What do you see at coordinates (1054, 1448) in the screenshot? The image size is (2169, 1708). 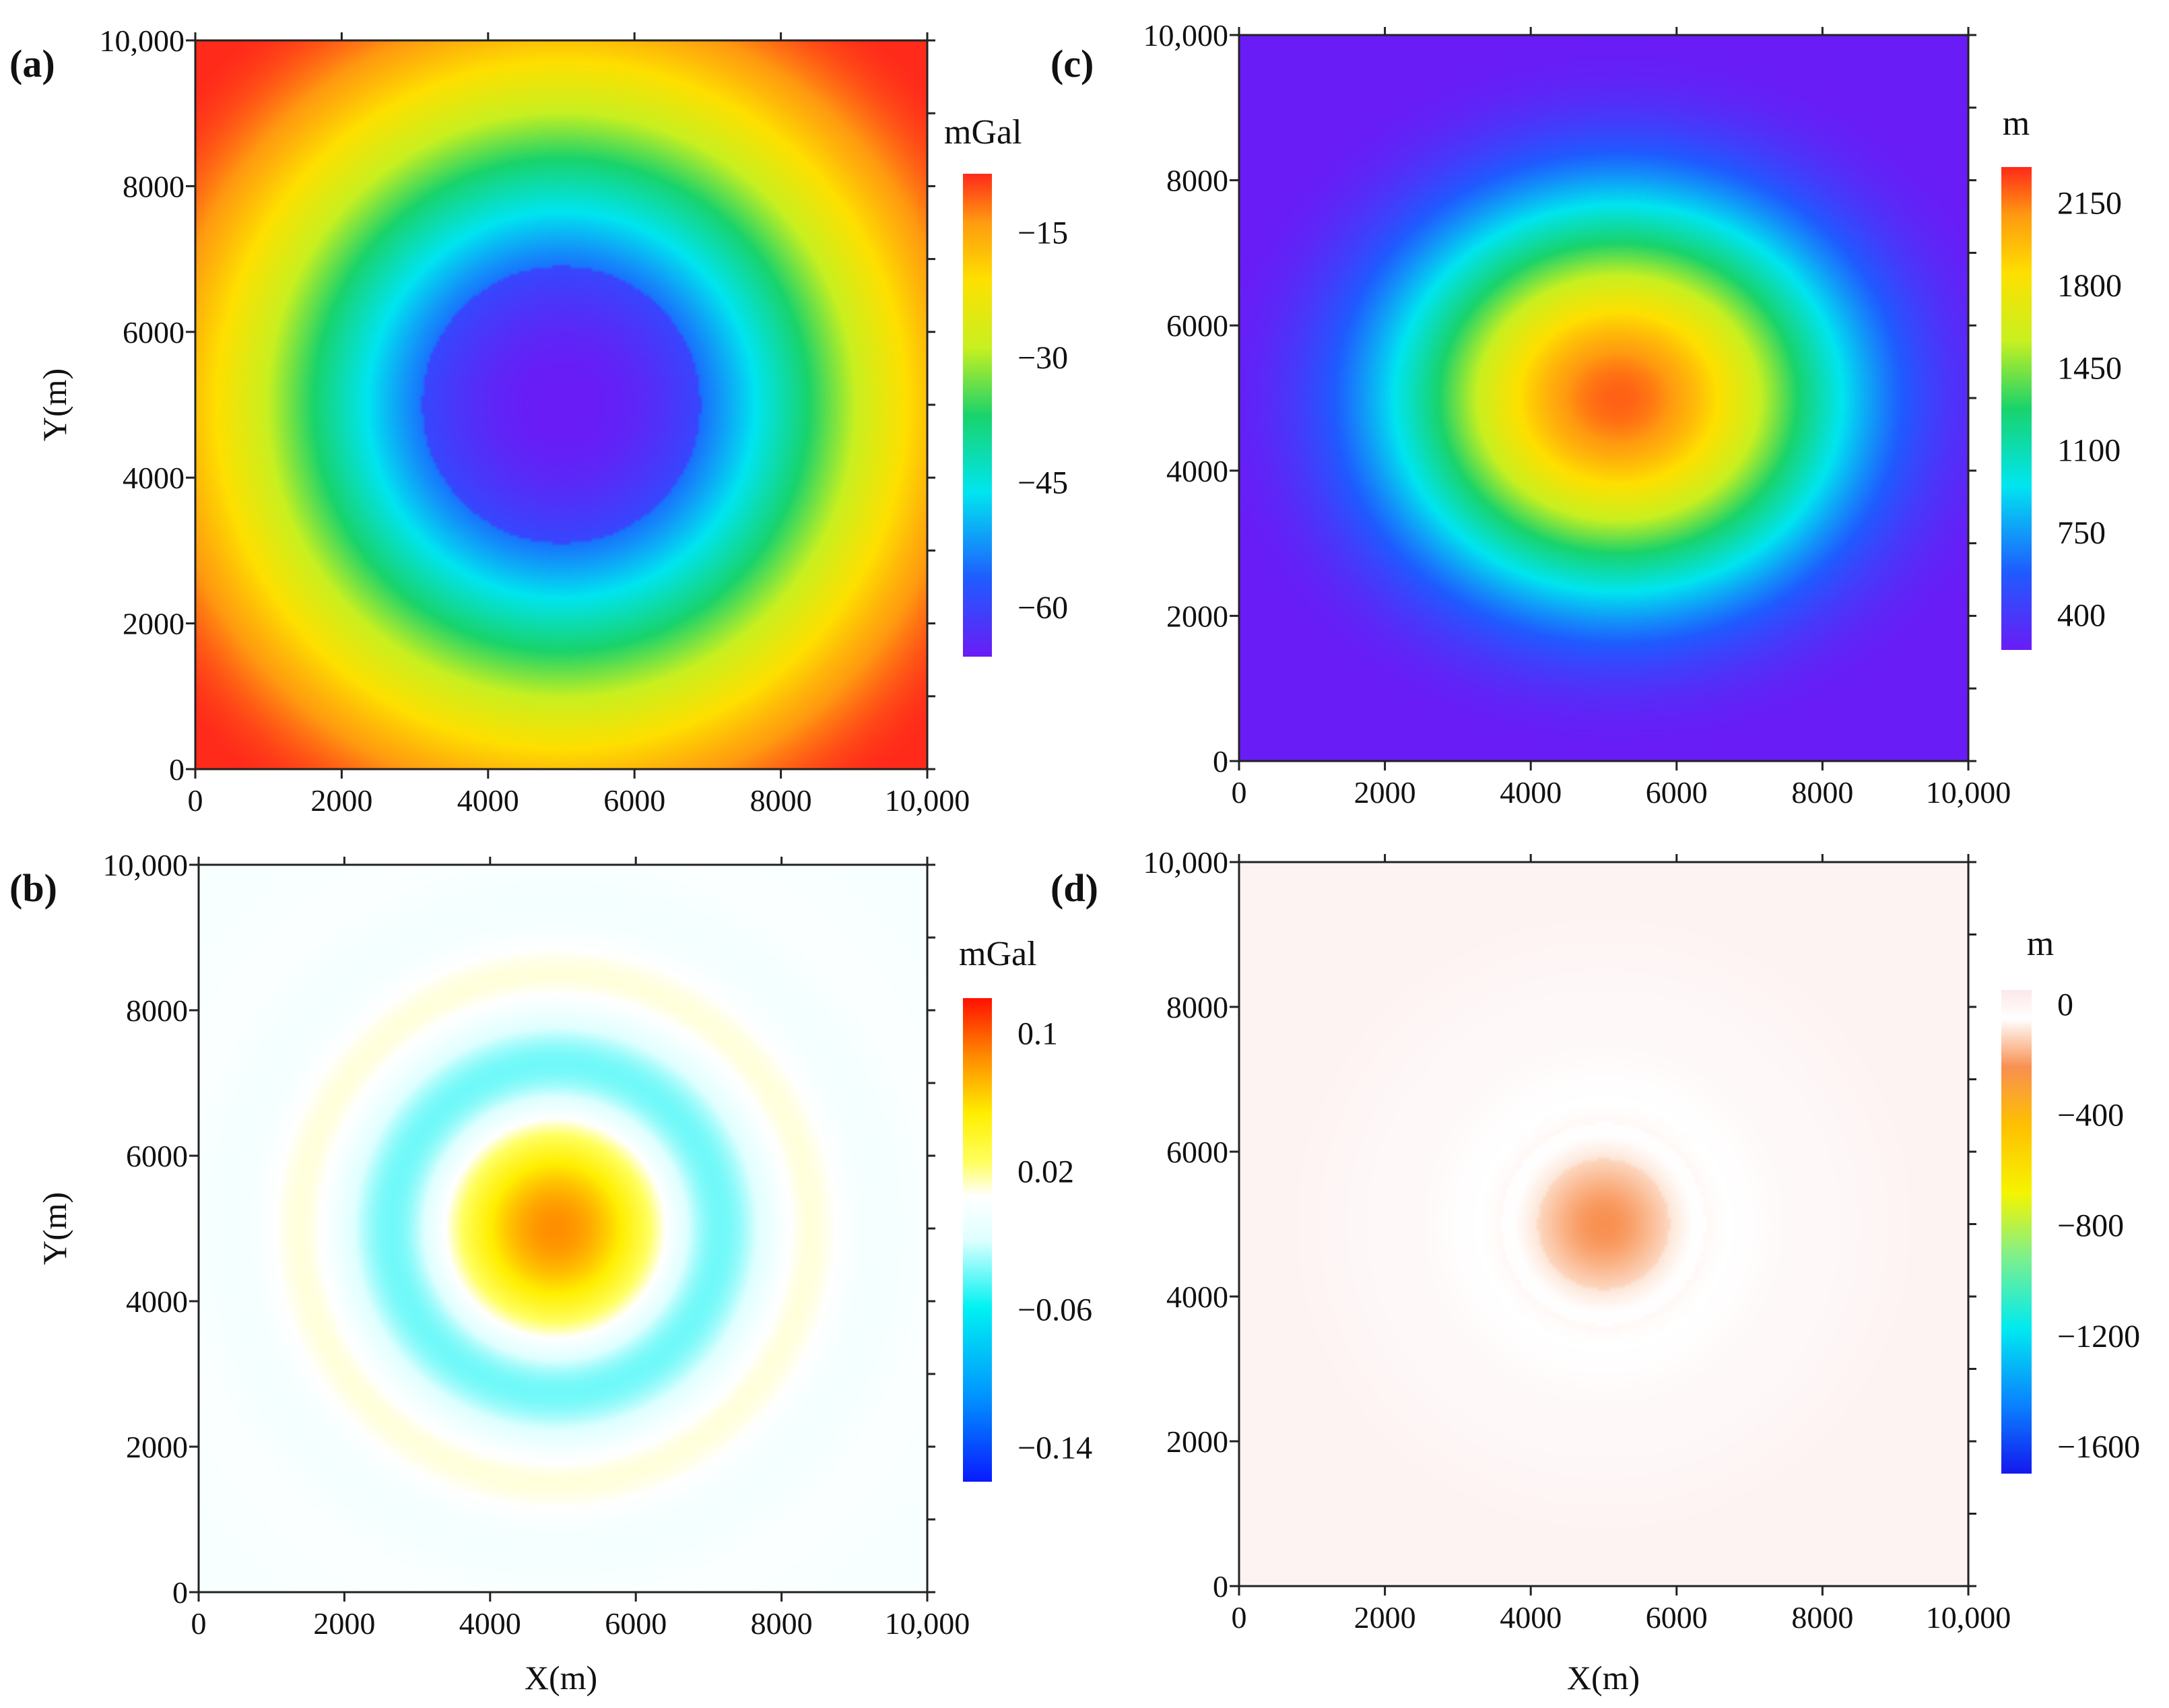 I see `colorbar-tick-label: −0.14` at bounding box center [1054, 1448].